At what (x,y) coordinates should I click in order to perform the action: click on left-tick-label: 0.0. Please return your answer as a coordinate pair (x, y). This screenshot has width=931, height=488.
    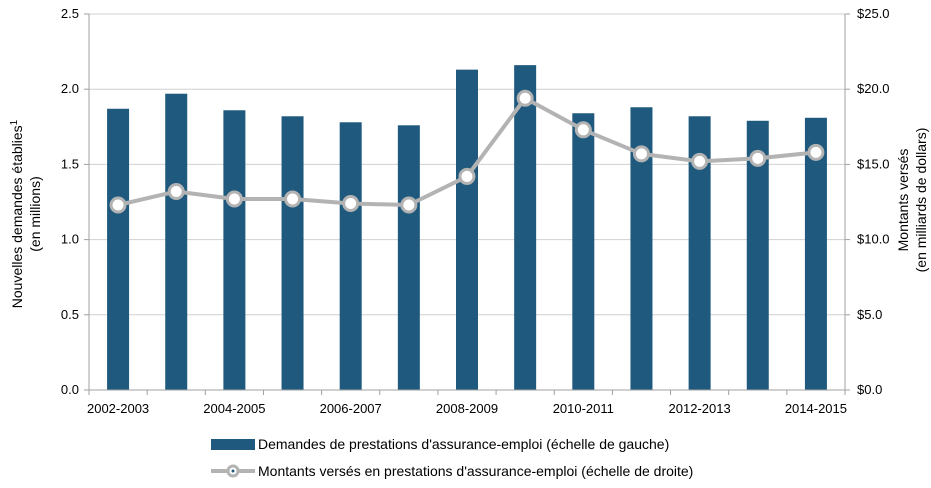
    Looking at the image, I should click on (70, 389).